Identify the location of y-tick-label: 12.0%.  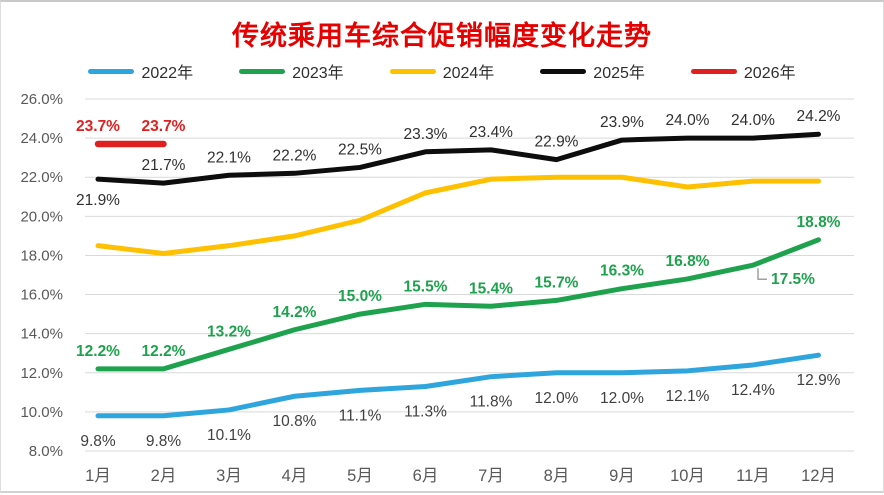
(41, 373).